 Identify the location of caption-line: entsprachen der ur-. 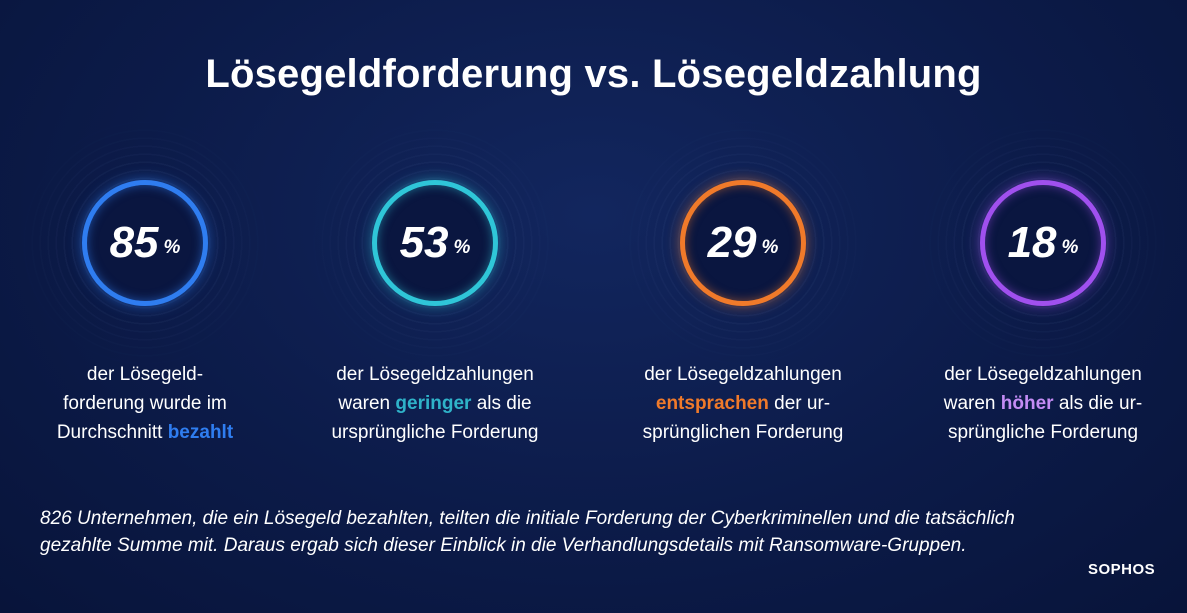
(743, 403).